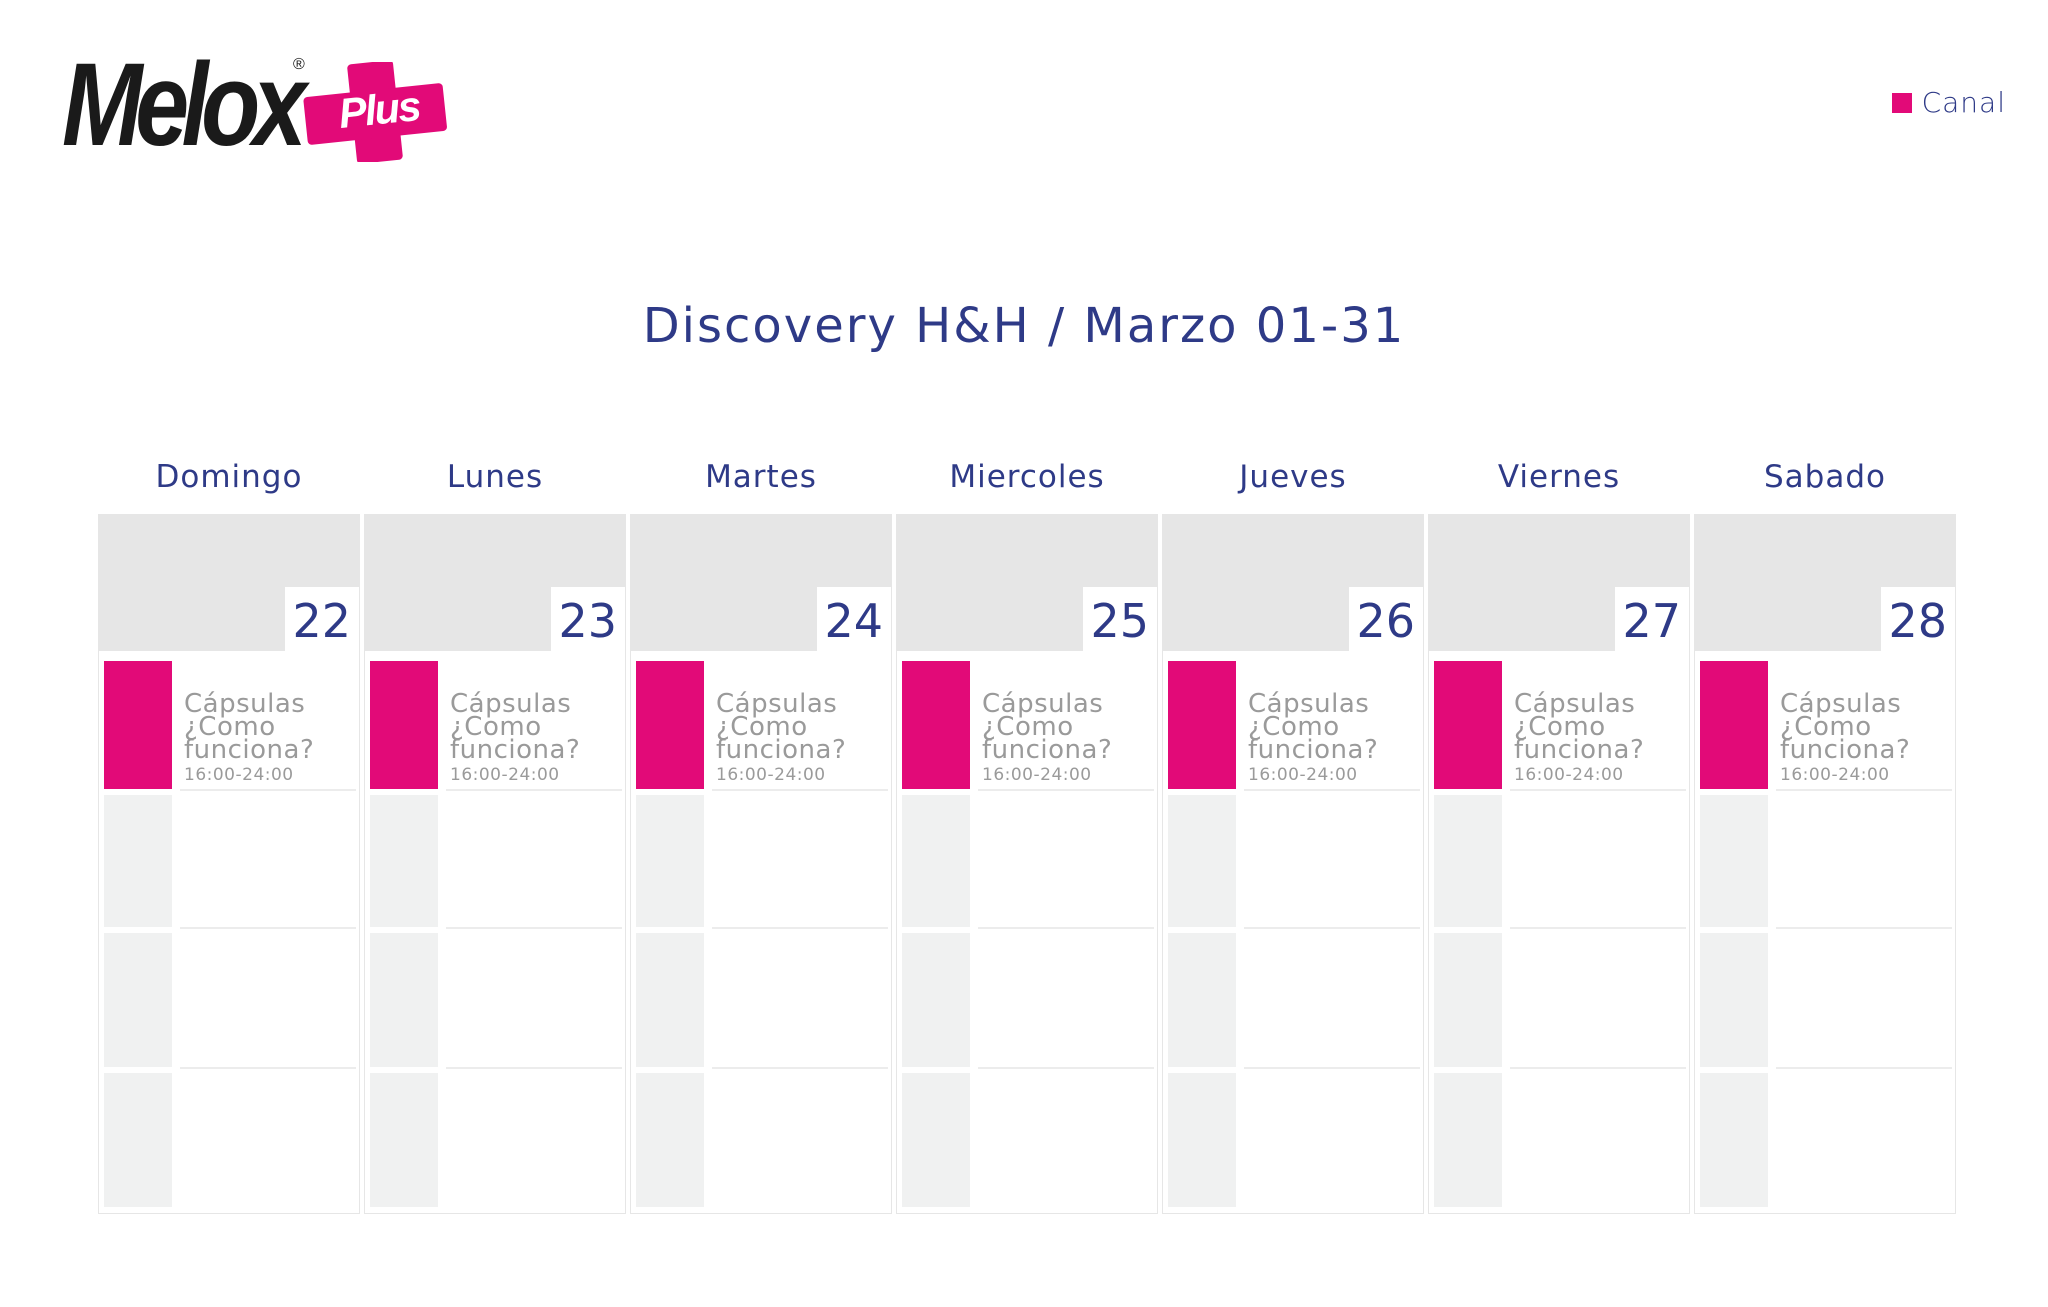 The image size is (2048, 1307). I want to click on legend: Canal, so click(1948, 102).